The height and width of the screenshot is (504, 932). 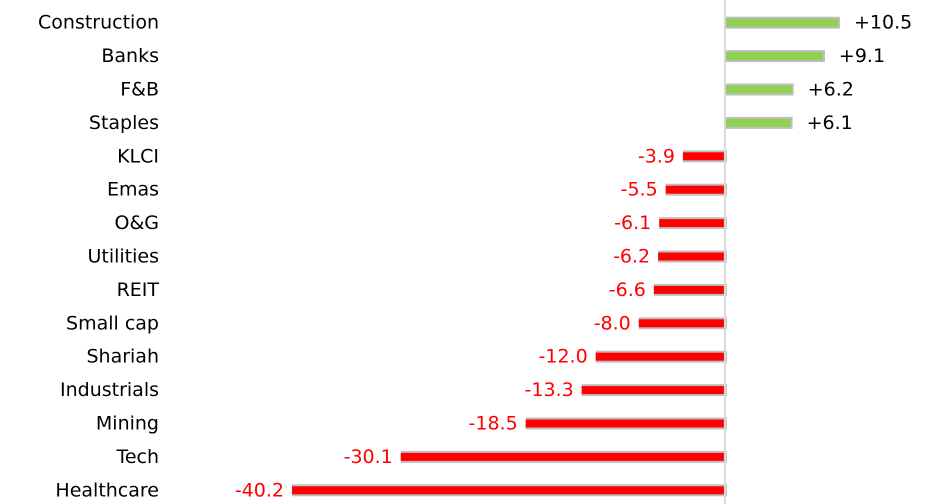 I want to click on value-label-industrials: -13.3, so click(x=549, y=390).